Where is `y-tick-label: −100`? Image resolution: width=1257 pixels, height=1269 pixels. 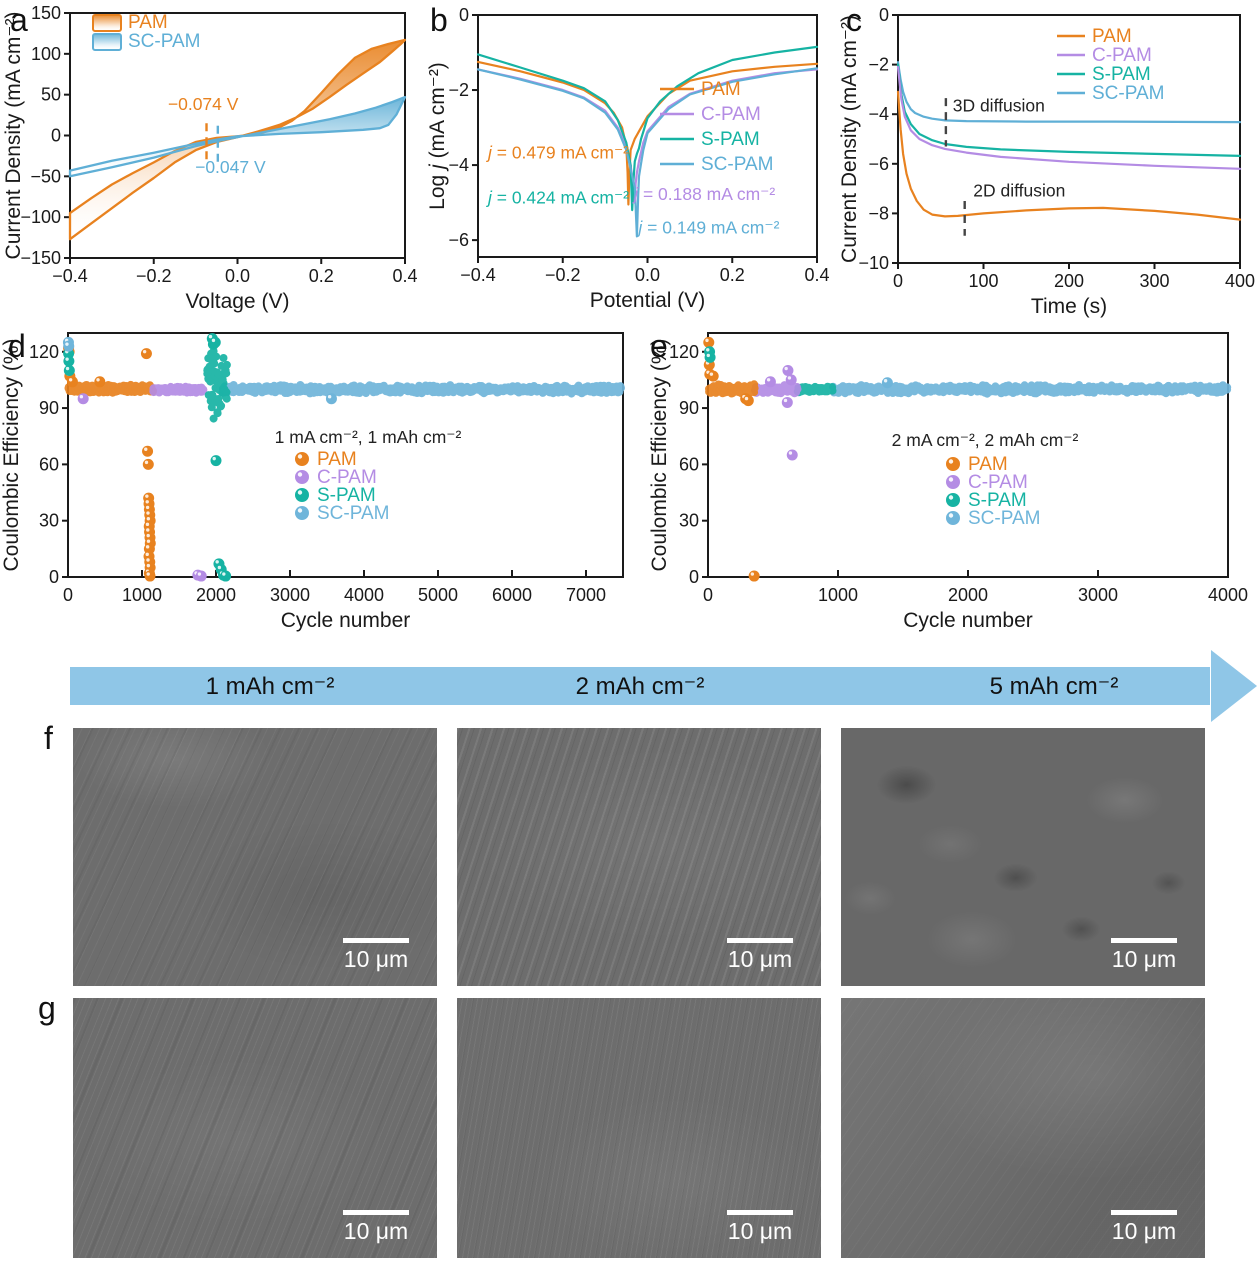 y-tick-label: −100 is located at coordinates (40, 217).